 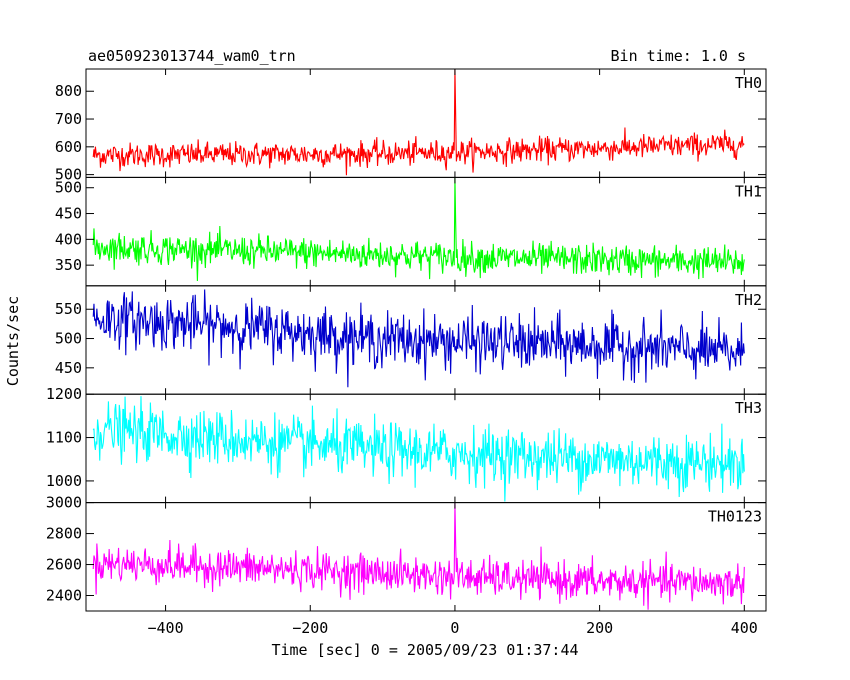 I want to click on panel-frame-th0123, so click(x=426, y=557).